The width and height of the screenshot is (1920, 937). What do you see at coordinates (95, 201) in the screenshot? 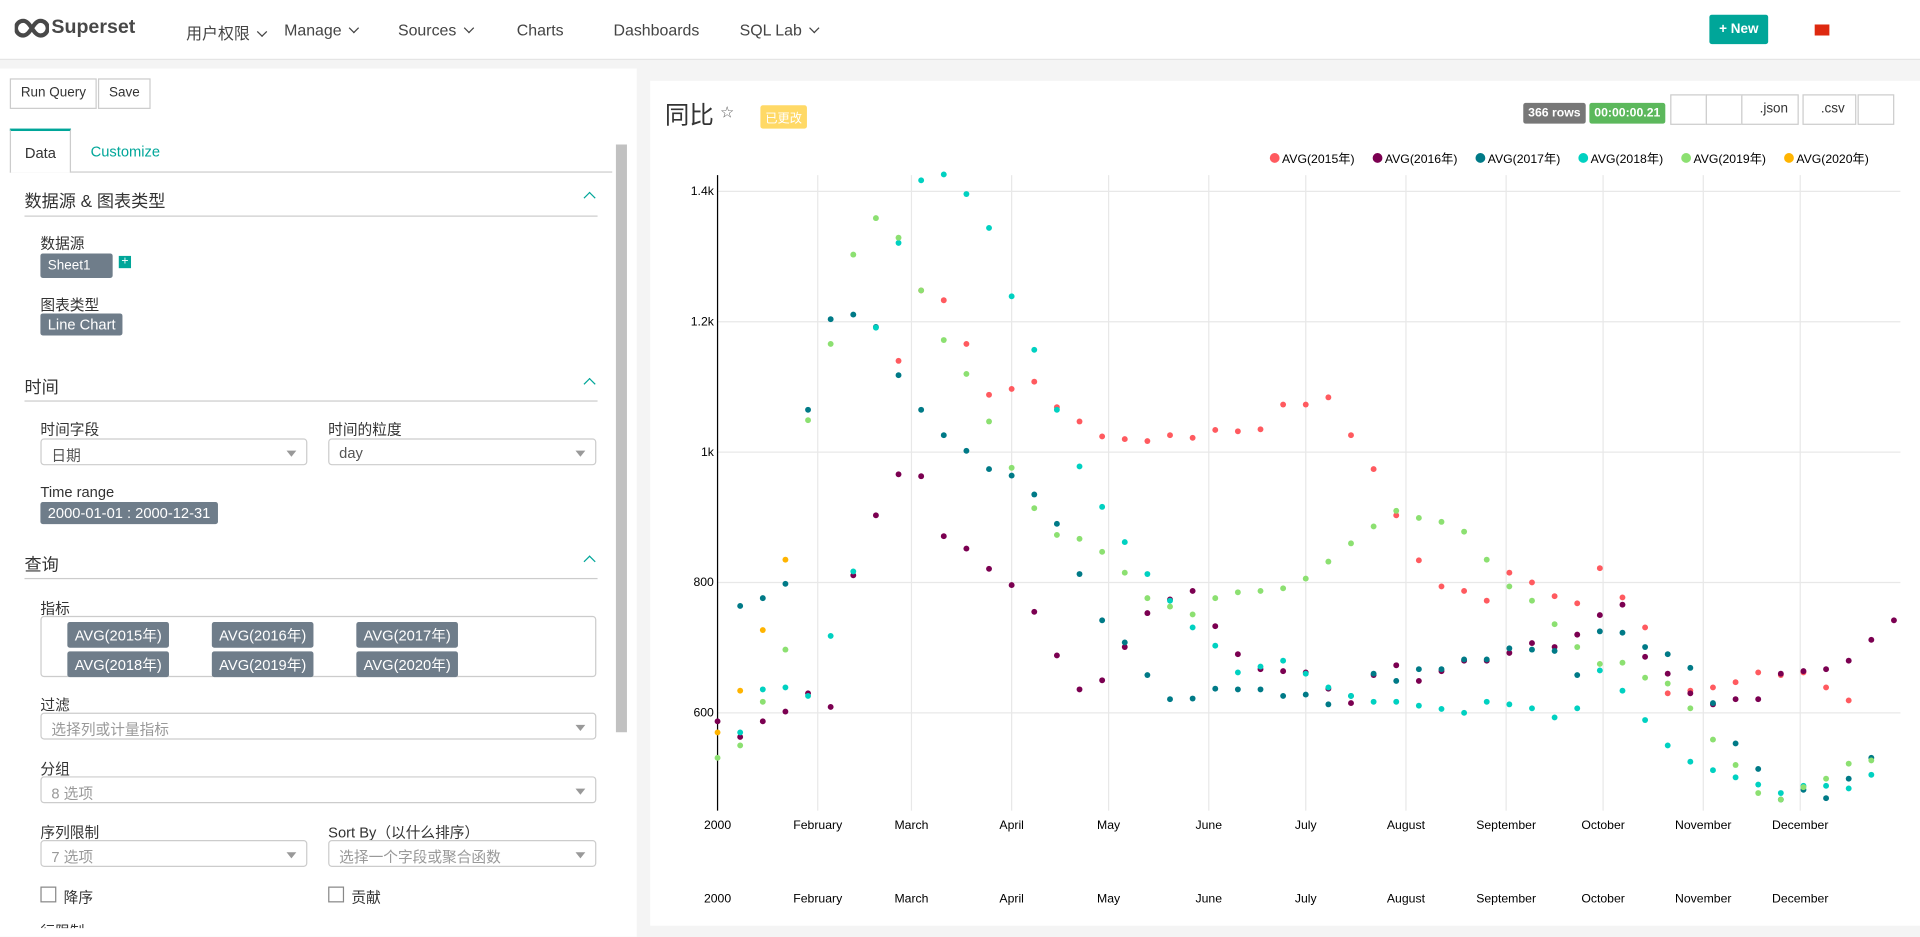
I see `section-title: 数据源 & 图表类型` at bounding box center [95, 201].